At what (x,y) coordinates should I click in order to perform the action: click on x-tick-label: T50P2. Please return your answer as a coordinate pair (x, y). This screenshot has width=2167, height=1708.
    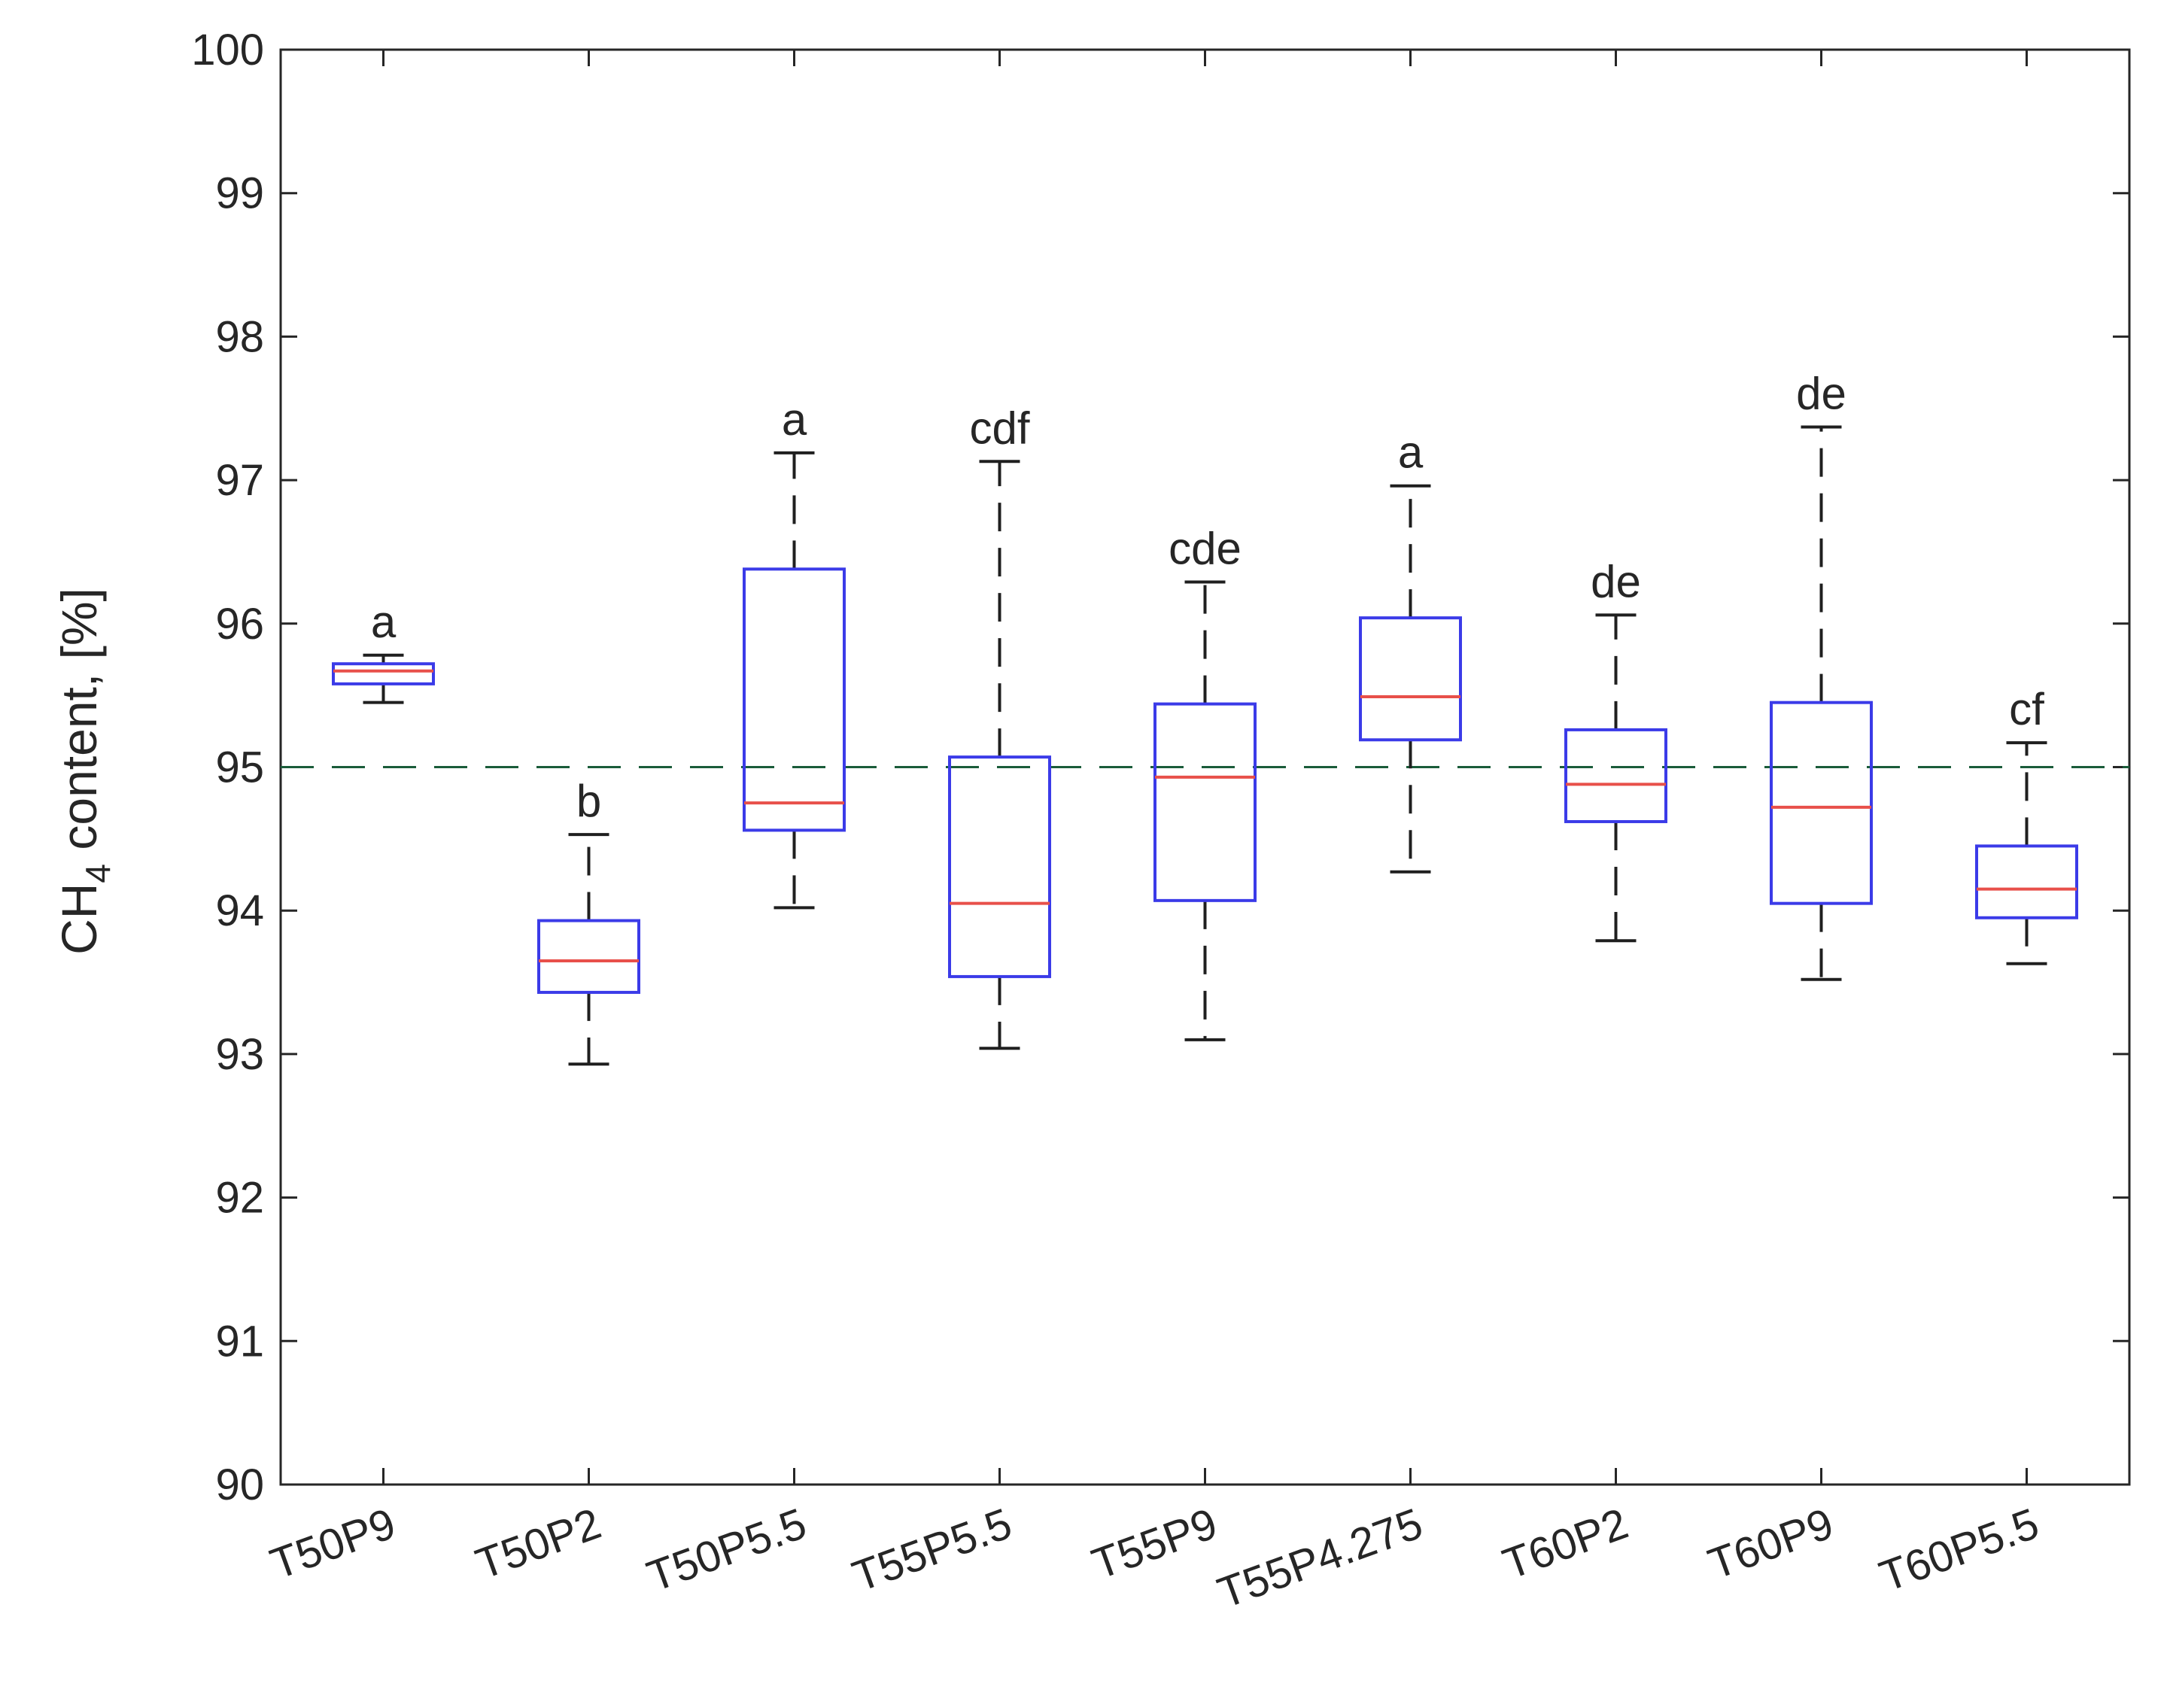
    Looking at the image, I should click on (538, 1544).